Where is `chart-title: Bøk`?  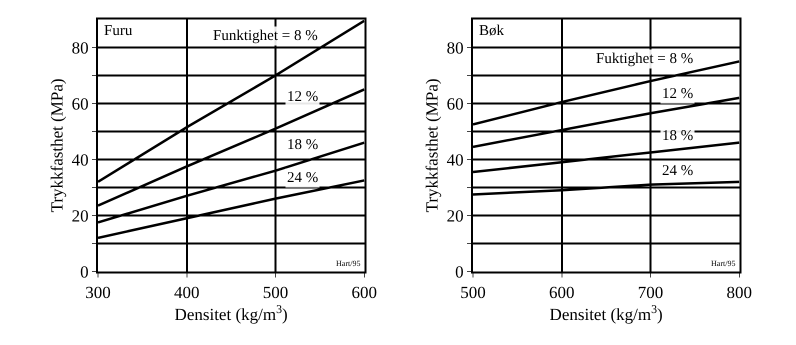 chart-title: Bøk is located at coordinates (492, 31).